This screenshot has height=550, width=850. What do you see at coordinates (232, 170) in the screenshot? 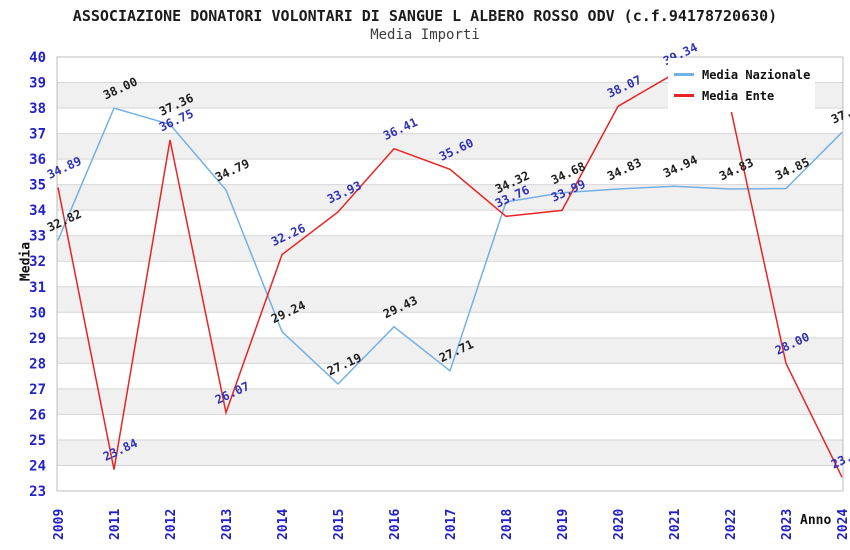
I see `point-label: 34.79` at bounding box center [232, 170].